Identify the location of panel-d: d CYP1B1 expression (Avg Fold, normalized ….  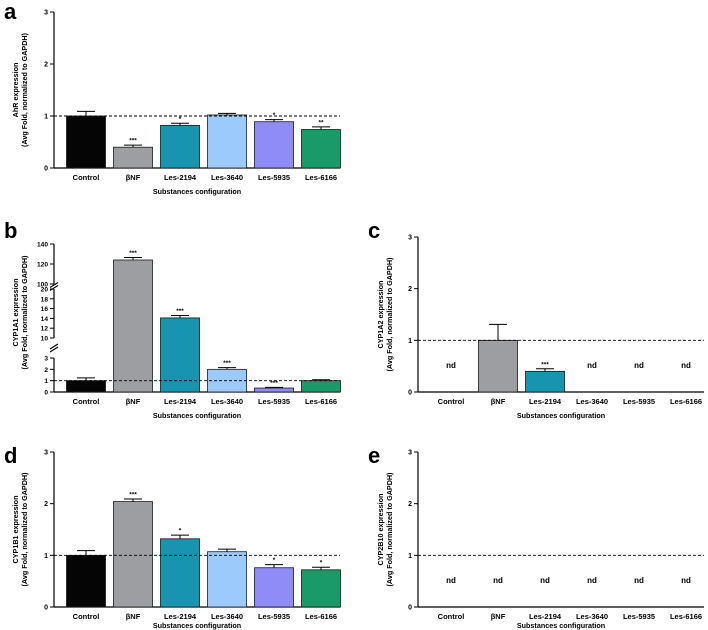
(172, 536).